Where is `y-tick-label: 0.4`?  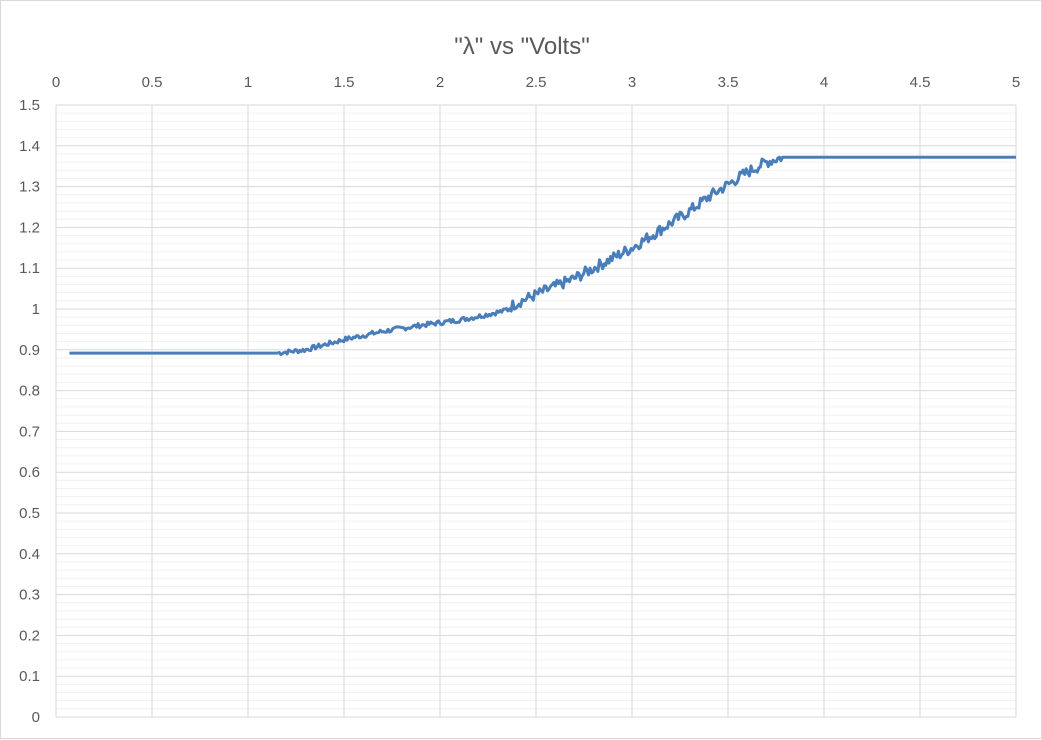
y-tick-label: 0.4 is located at coordinates (29, 554).